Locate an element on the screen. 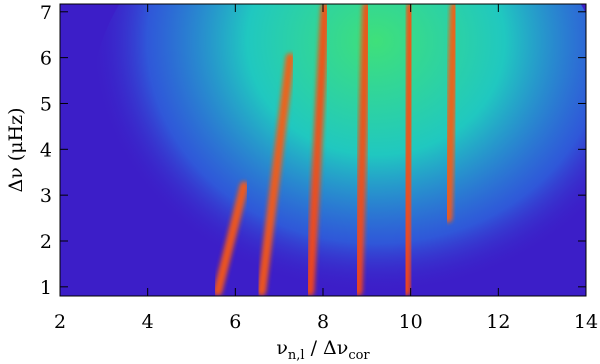  y-tick-label: 4 is located at coordinates (46, 150).